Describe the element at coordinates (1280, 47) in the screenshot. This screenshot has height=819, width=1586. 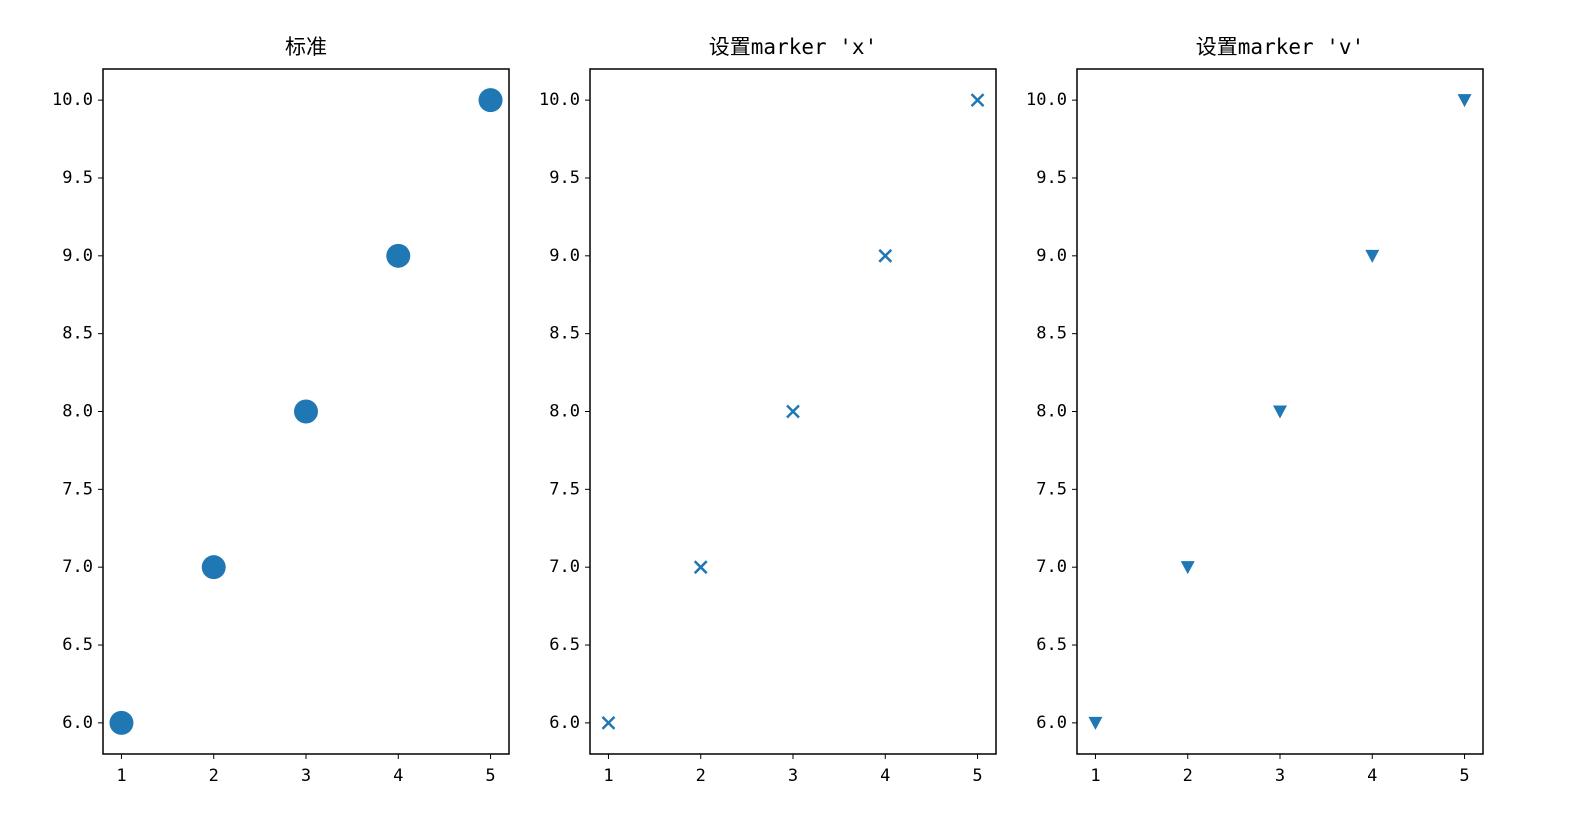
I see `subplot-title: 设置marker 'v'` at that location.